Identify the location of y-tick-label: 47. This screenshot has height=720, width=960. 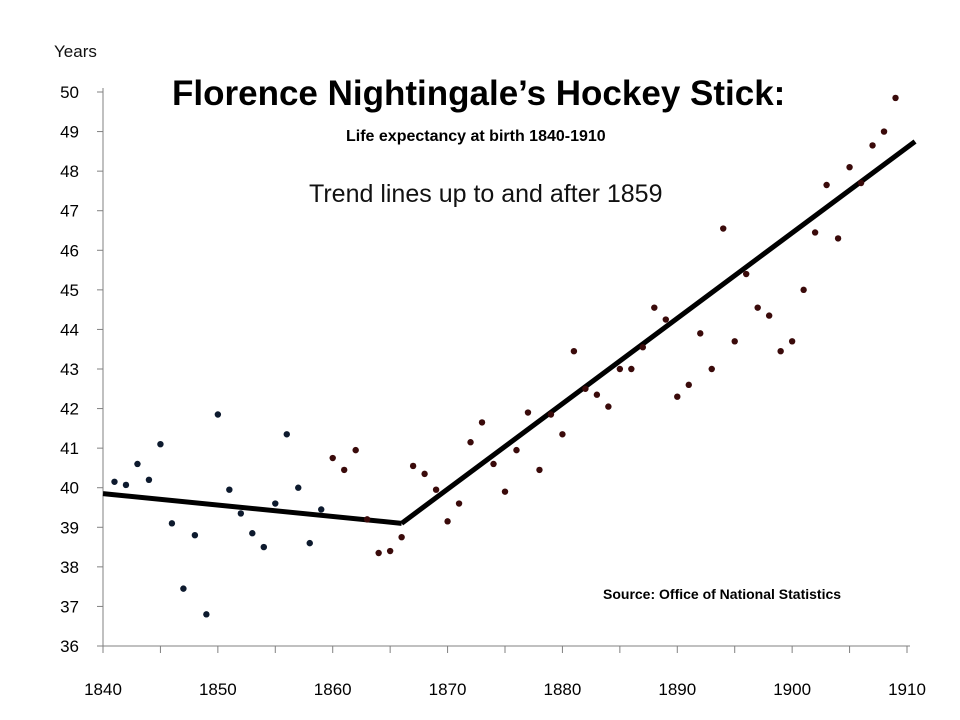
(69, 211).